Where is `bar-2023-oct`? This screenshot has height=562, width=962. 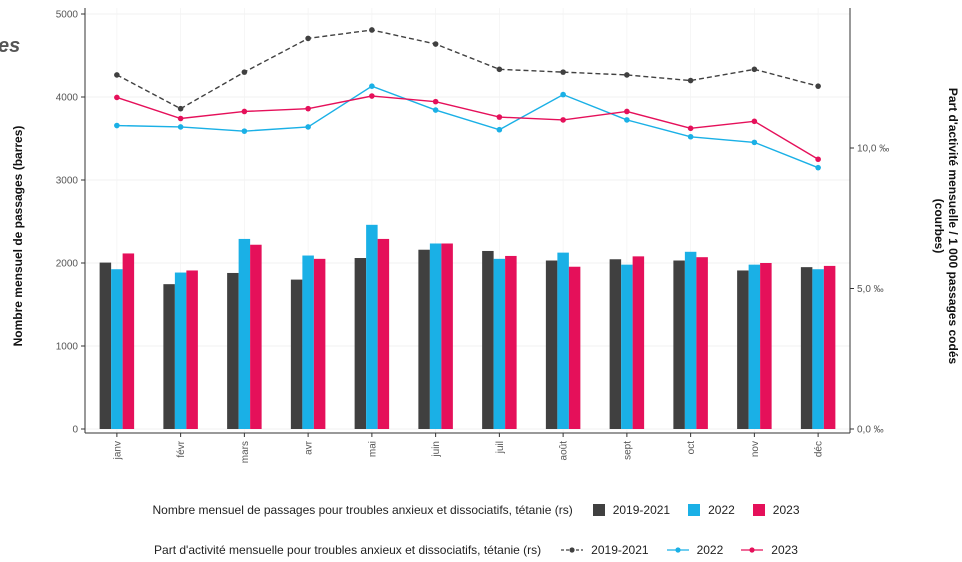
bar-2023-oct is located at coordinates (702, 343).